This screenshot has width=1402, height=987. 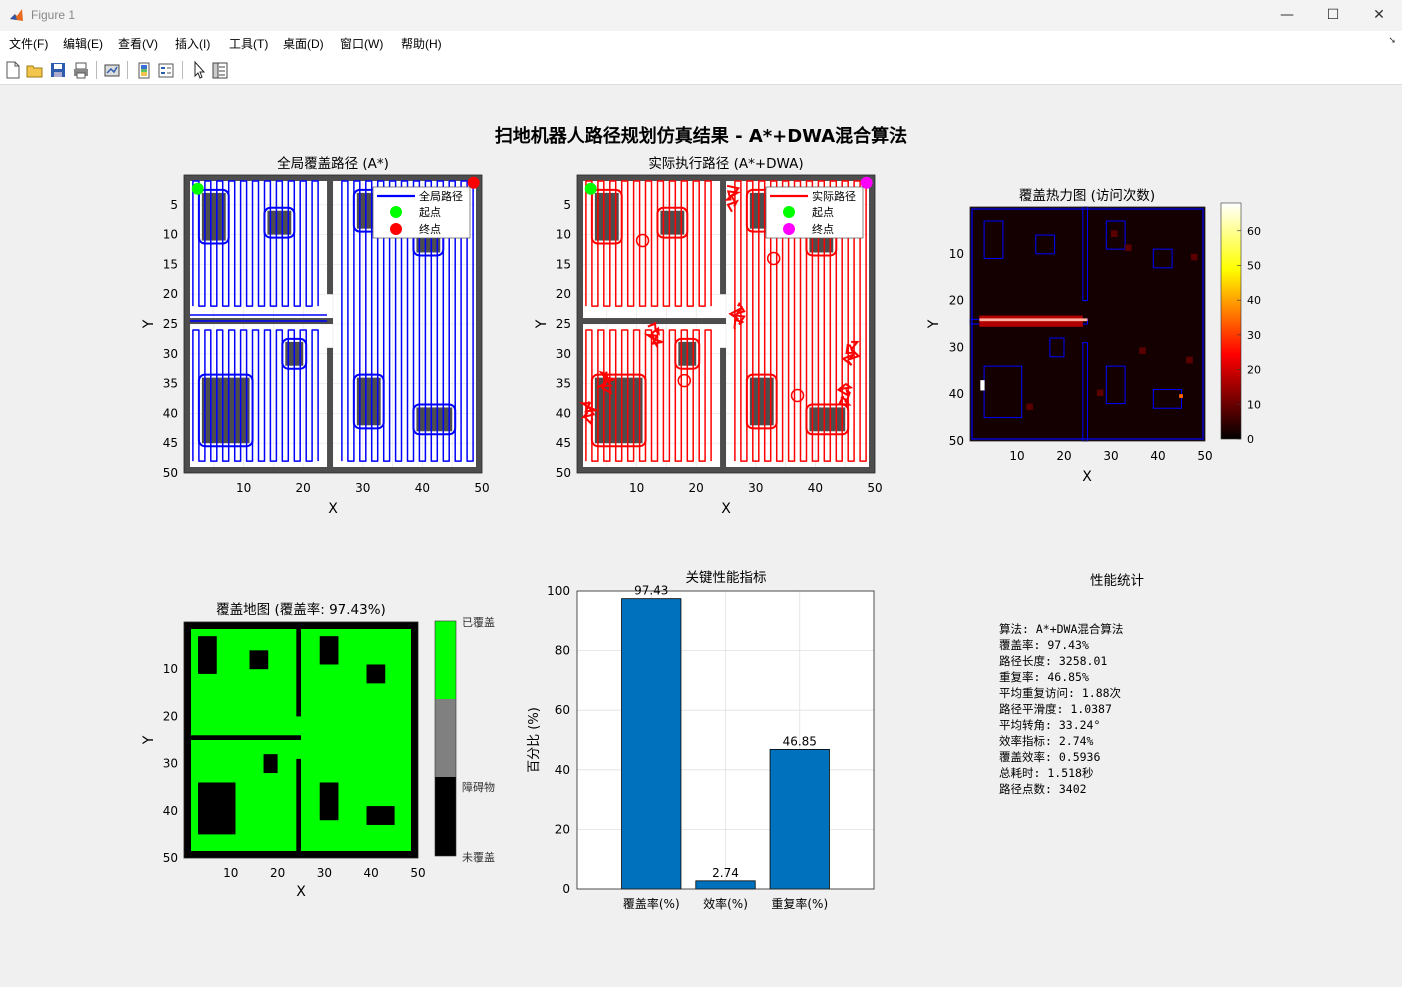 I want to click on hot-corridor, so click(x=1033, y=320).